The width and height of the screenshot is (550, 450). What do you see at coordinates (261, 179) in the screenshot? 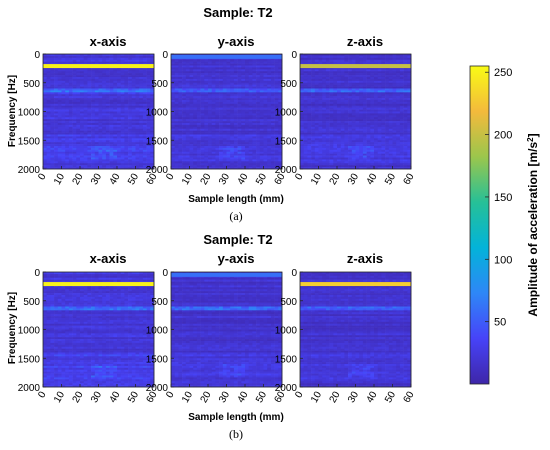
I see `x-tick-label: 50` at bounding box center [261, 179].